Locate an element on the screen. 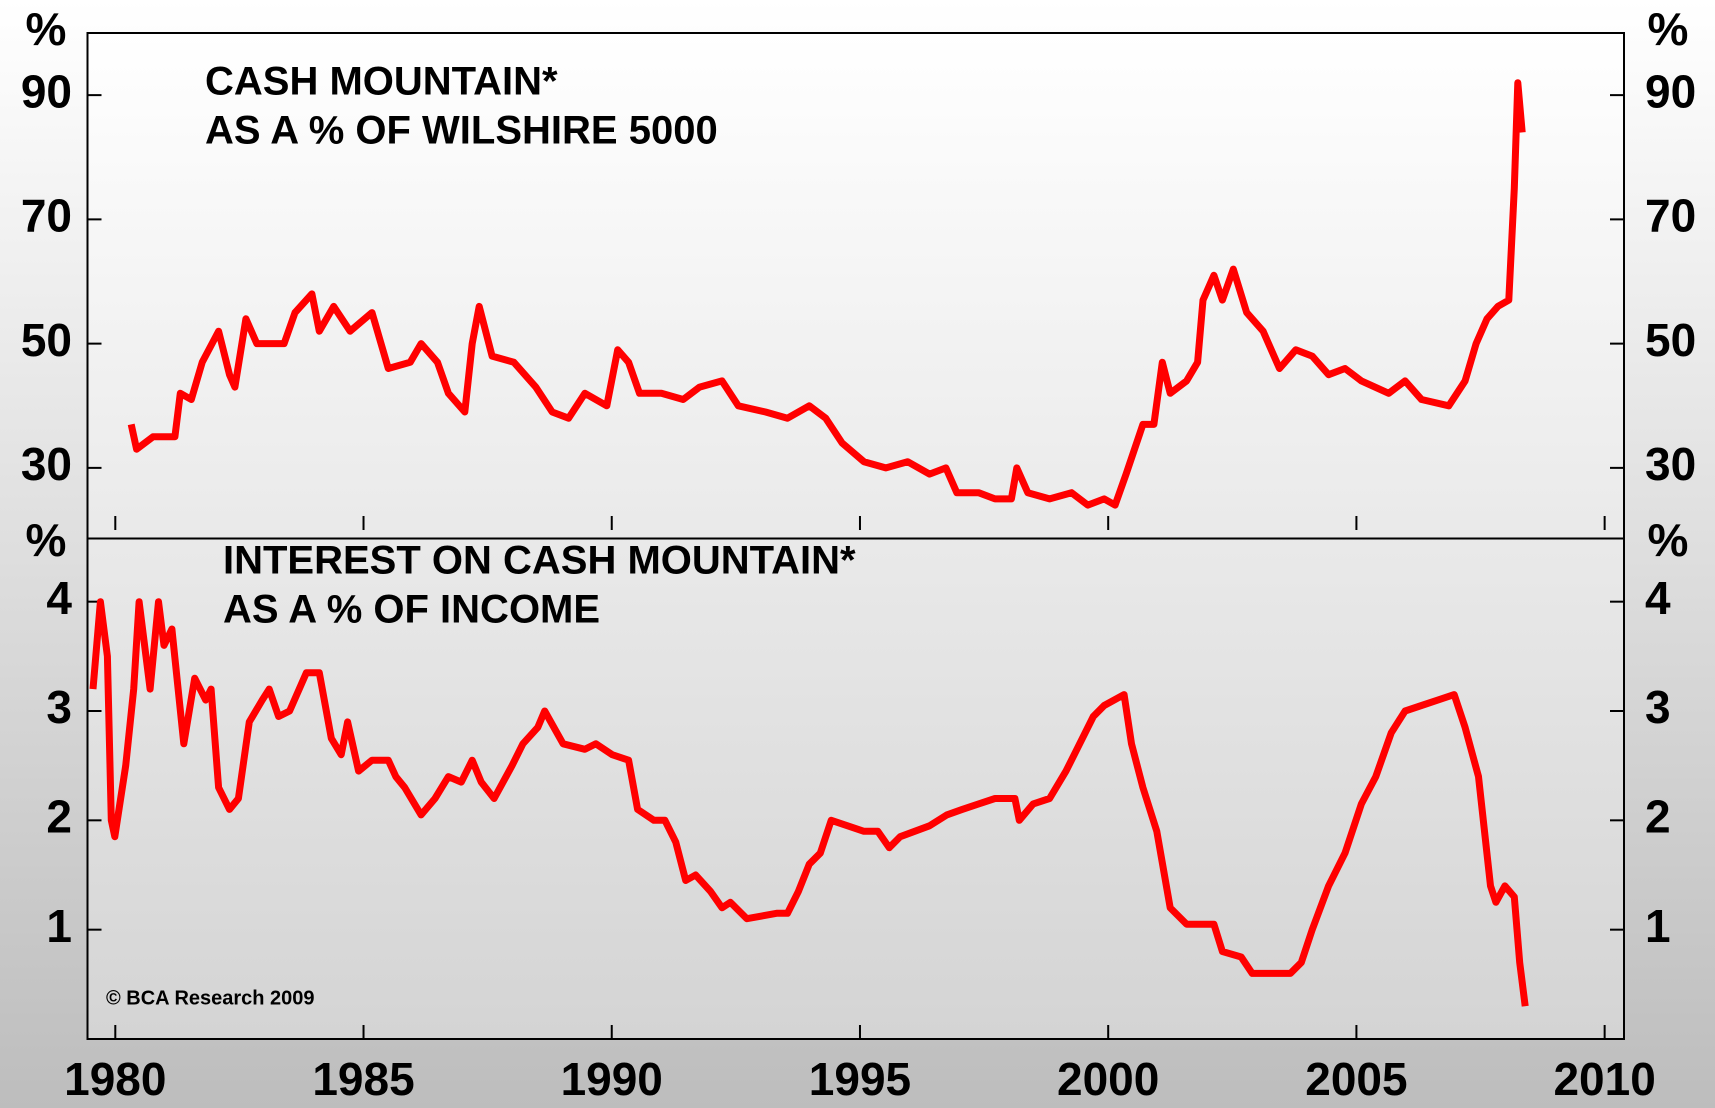  x-tick-label: 2010 is located at coordinates (1604, 1079).